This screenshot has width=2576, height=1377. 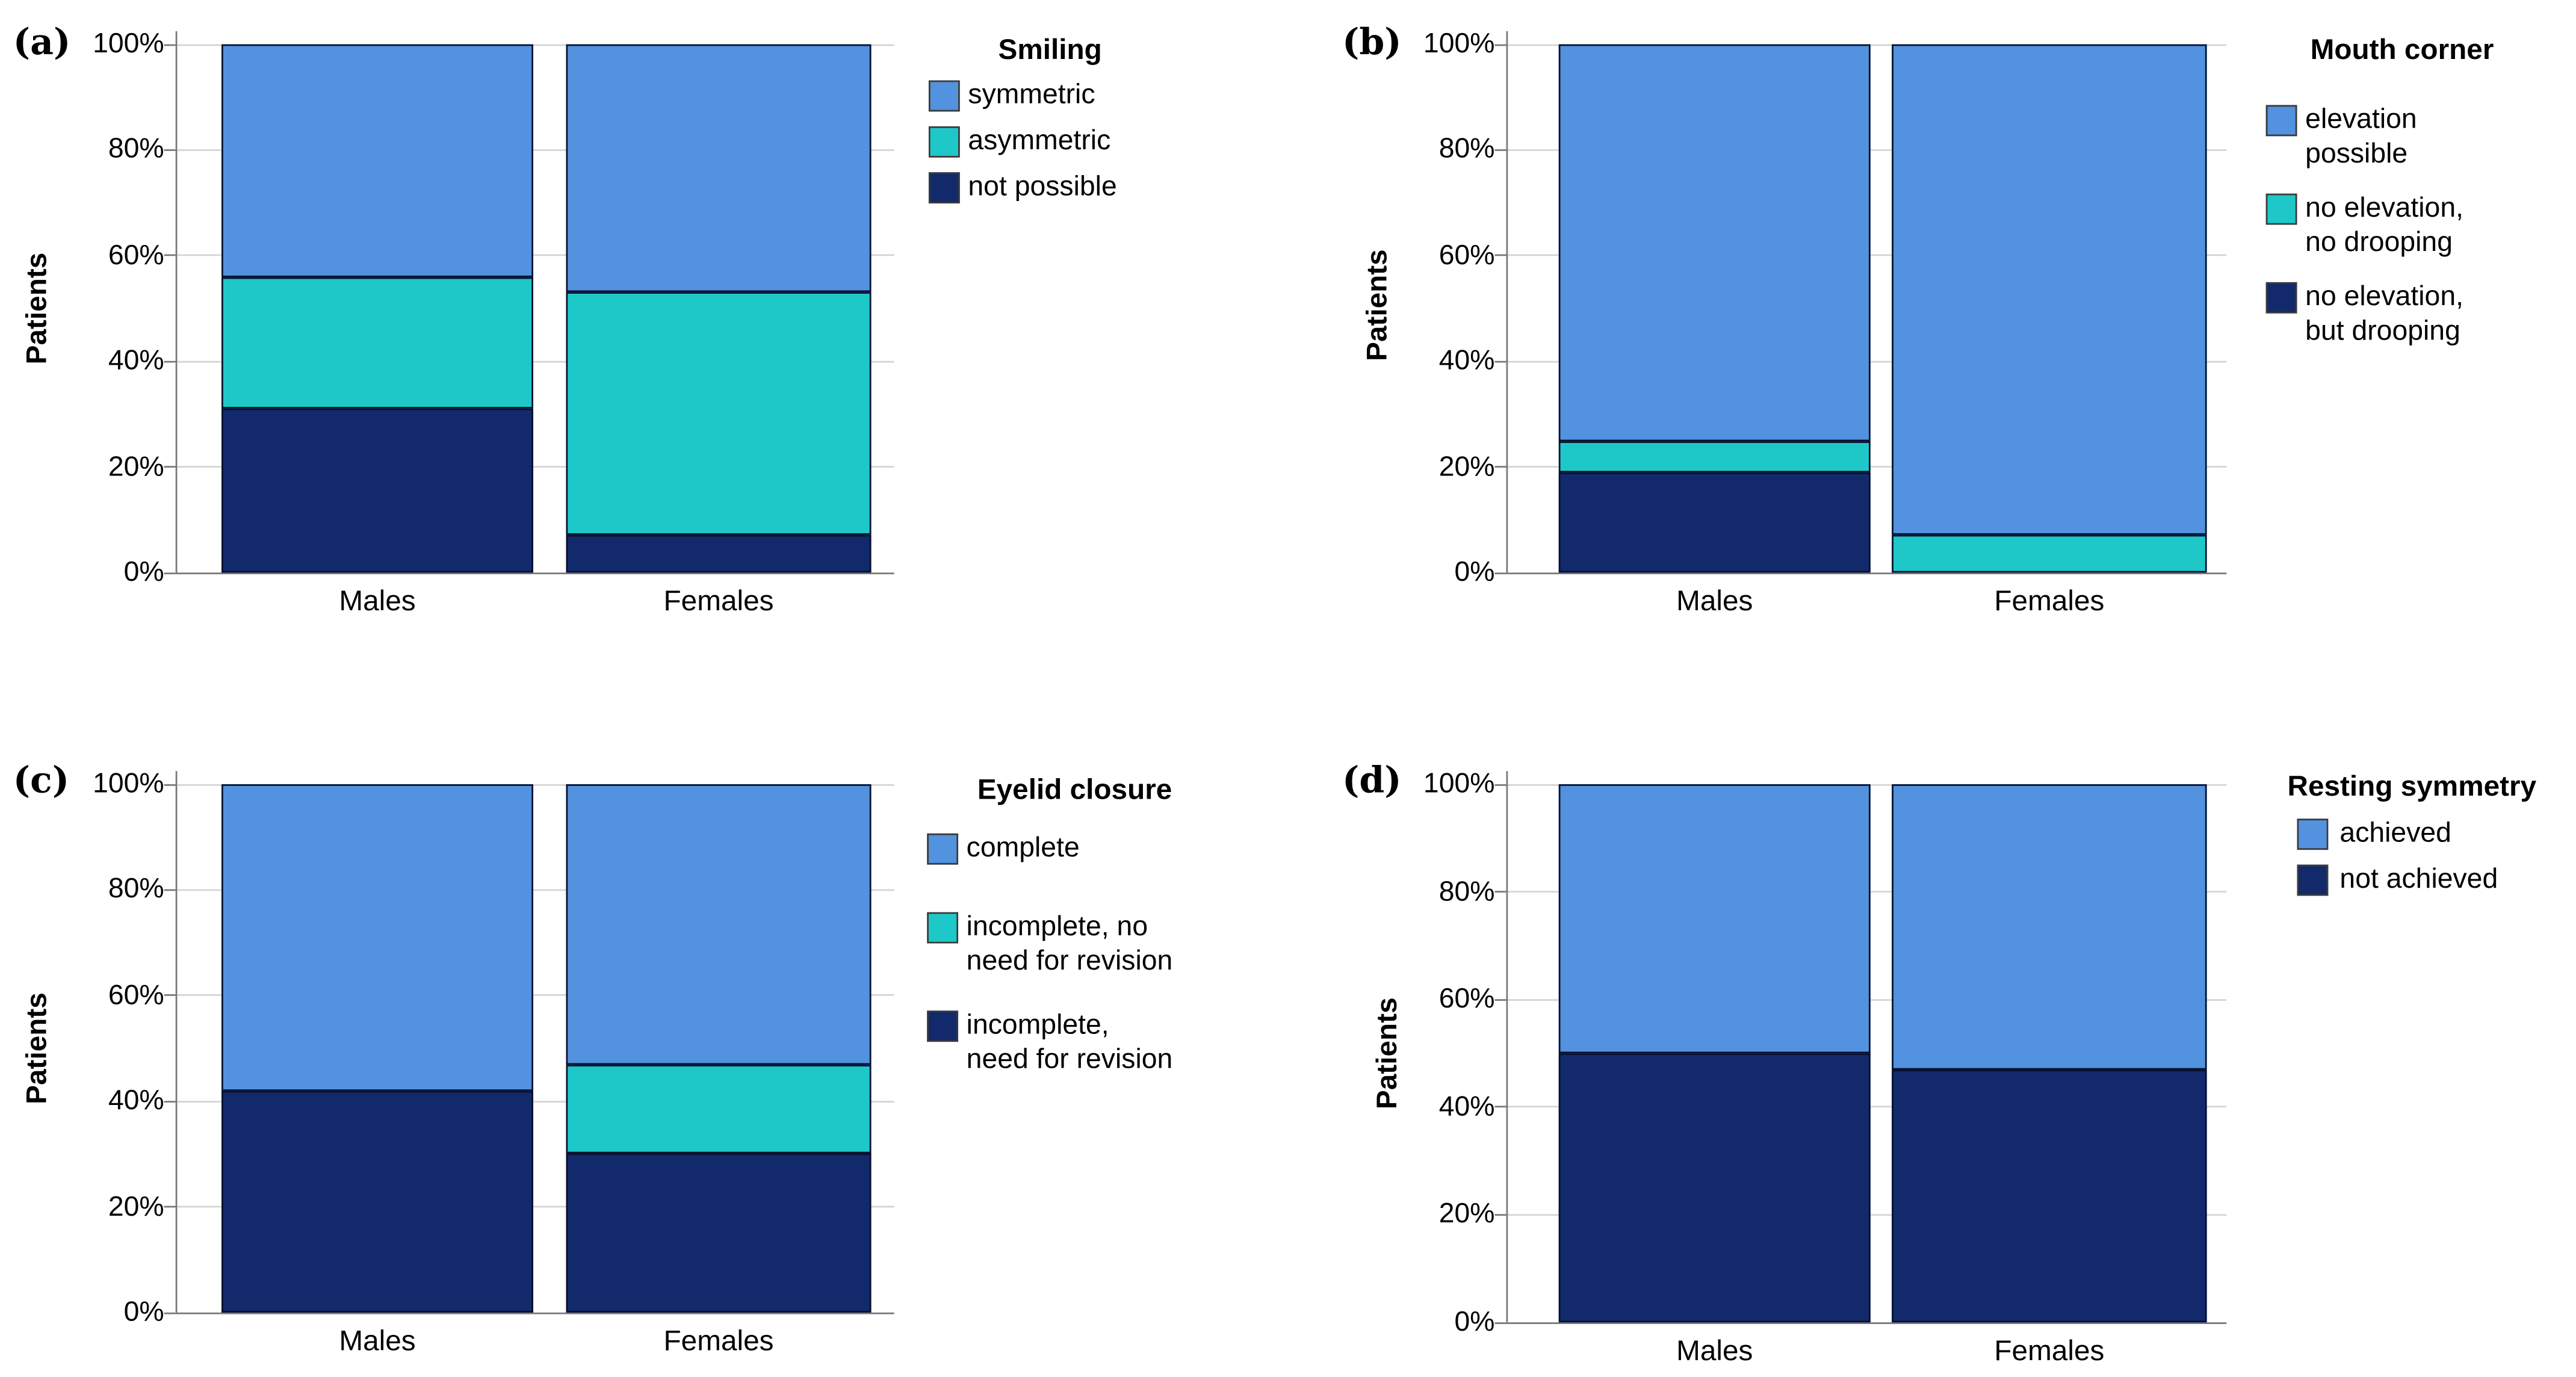 What do you see at coordinates (377, 491) in the screenshot?
I see `bar-segment-not-possible` at bounding box center [377, 491].